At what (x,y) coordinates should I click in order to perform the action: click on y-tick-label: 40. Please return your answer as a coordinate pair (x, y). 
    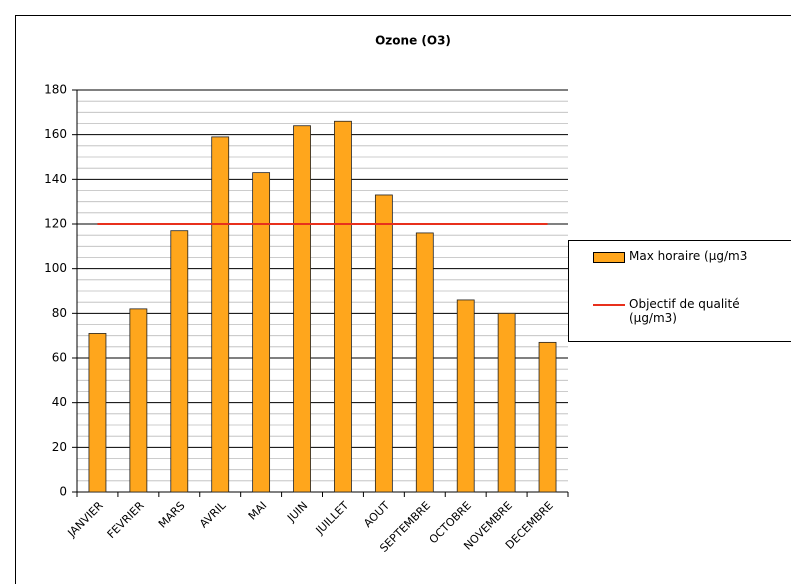
    Looking at the image, I should click on (59, 402).